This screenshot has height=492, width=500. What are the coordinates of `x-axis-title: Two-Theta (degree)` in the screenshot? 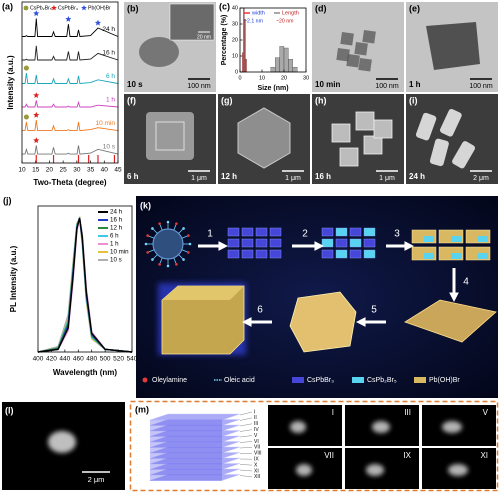 It's located at (70, 182).